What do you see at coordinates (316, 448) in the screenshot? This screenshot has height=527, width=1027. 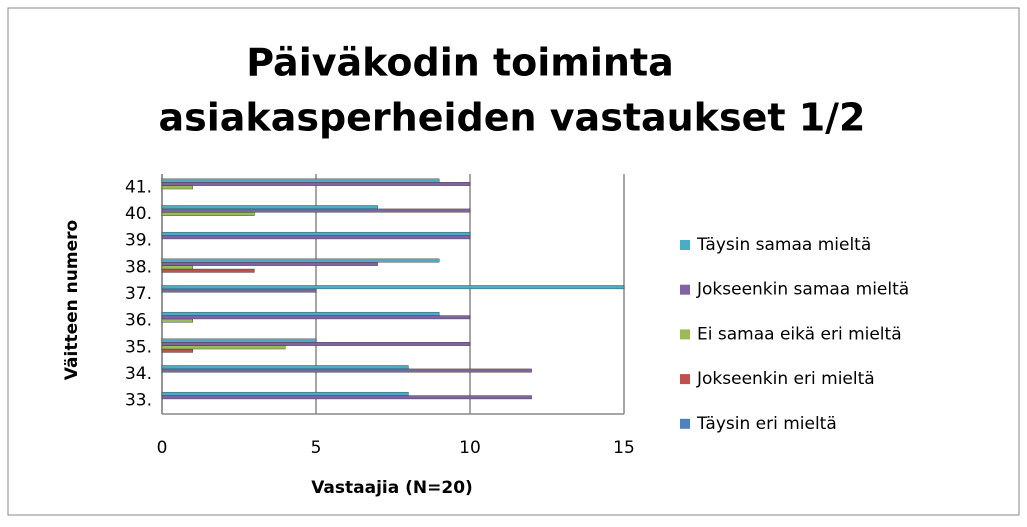 I see `x-tick-label: 5` at bounding box center [316, 448].